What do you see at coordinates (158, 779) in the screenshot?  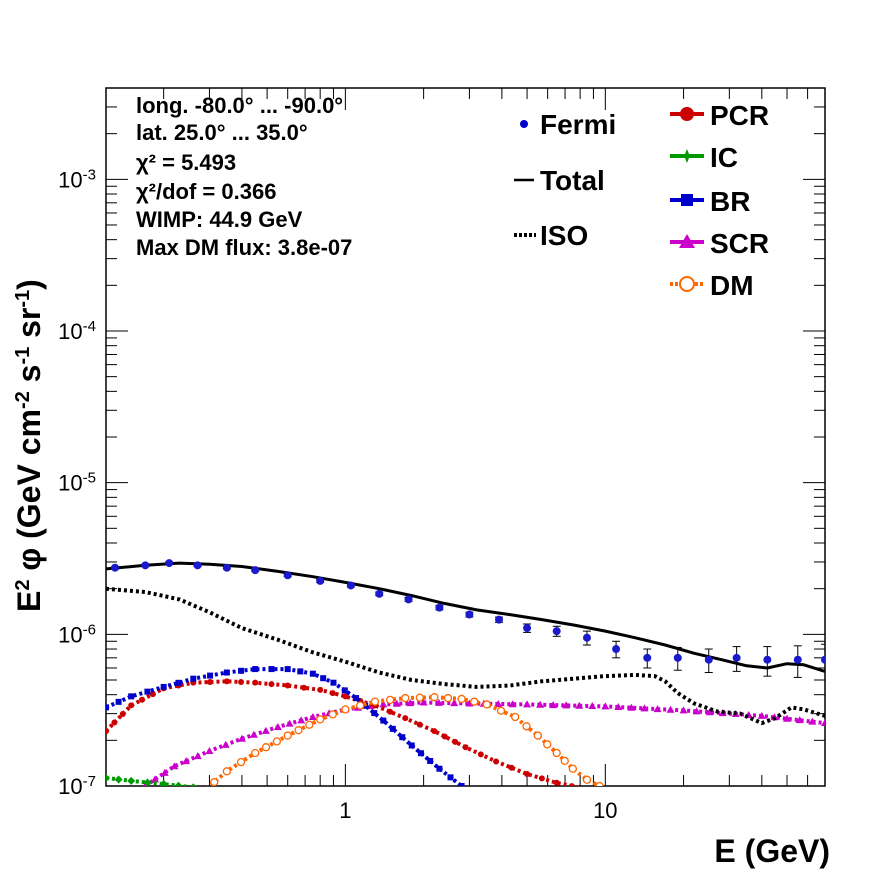 I see `series-ic` at bounding box center [158, 779].